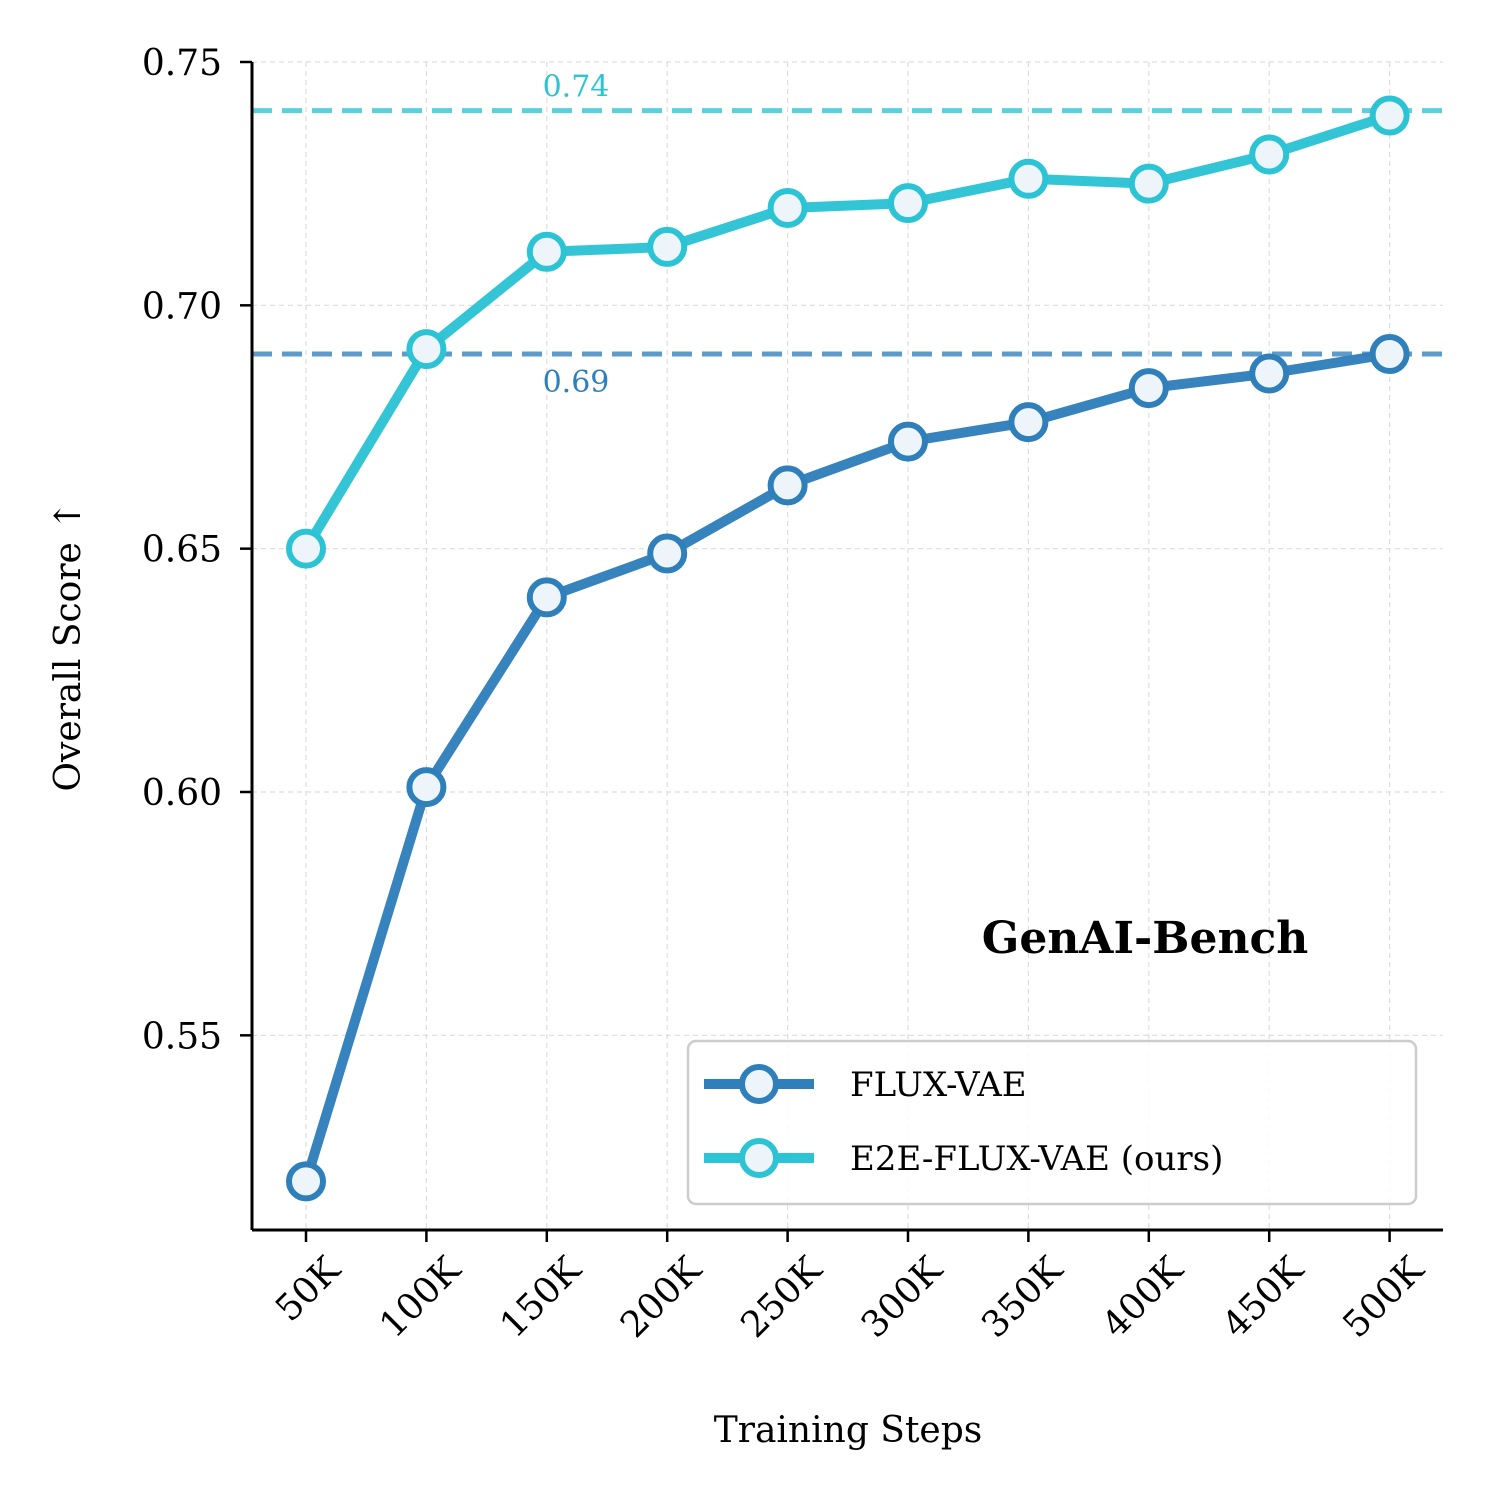 This screenshot has height=1500, width=1500. What do you see at coordinates (182, 793) in the screenshot?
I see `y-tick-label: 0.60` at bounding box center [182, 793].